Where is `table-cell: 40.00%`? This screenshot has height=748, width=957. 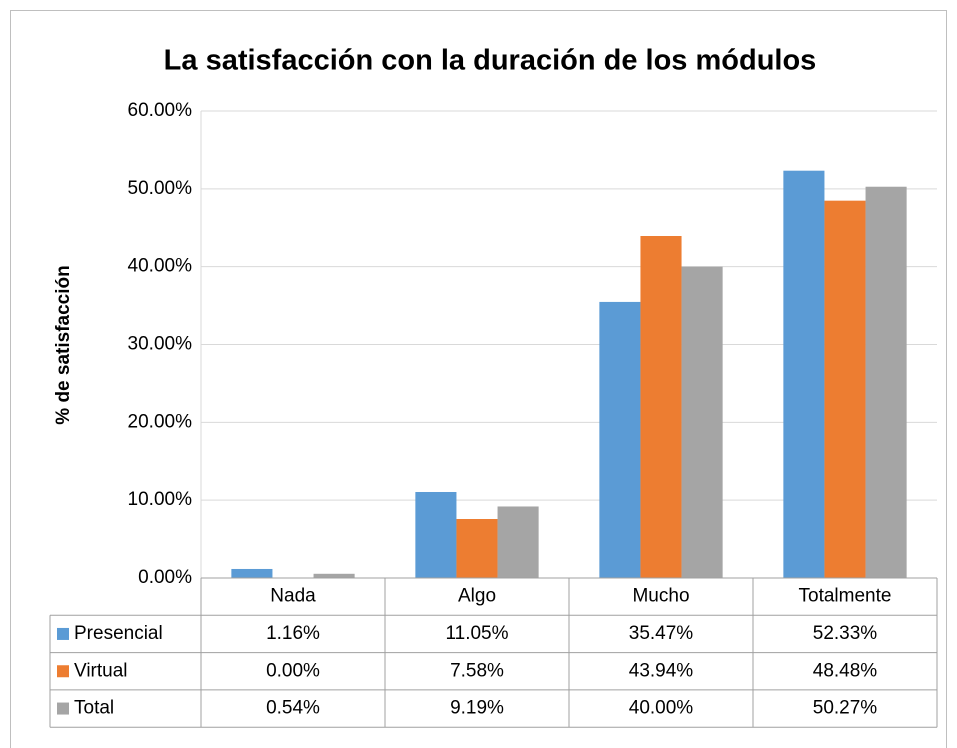 table-cell: 40.00% is located at coordinates (661, 708).